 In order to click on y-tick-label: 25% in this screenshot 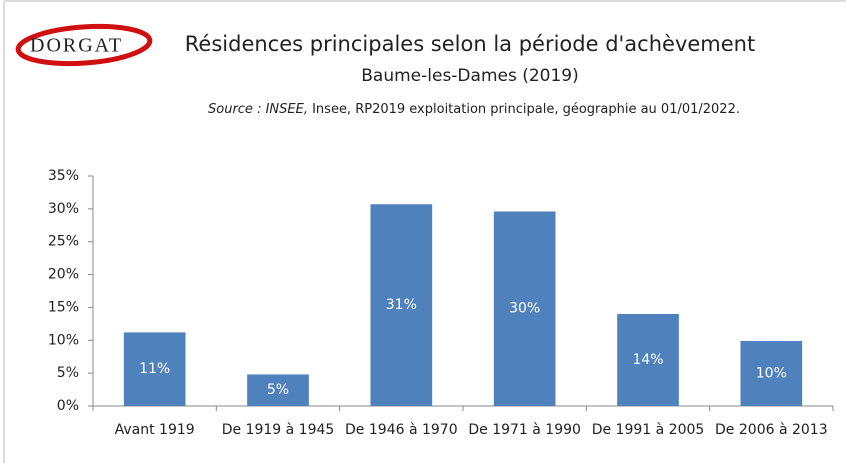, I will do `click(63, 242)`.